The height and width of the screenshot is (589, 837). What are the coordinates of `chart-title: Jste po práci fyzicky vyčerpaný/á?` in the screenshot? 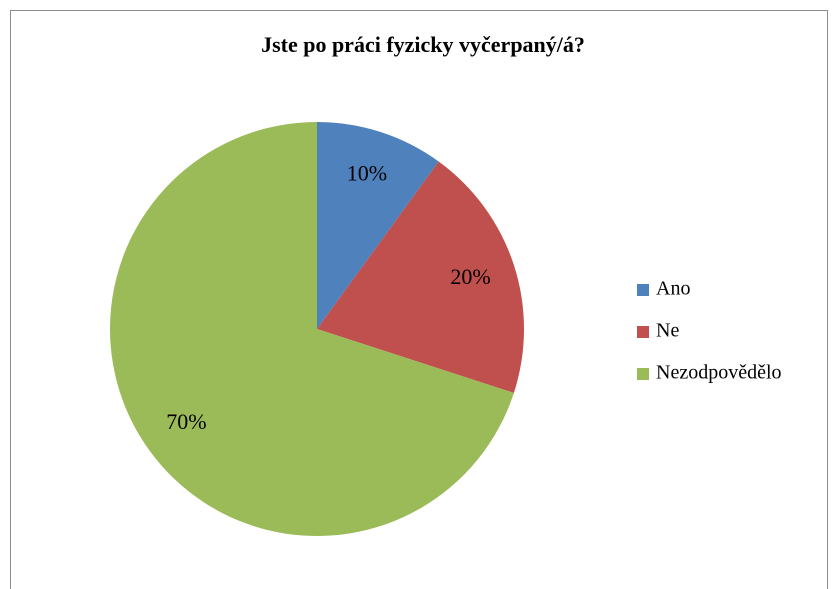 It's located at (423, 44).